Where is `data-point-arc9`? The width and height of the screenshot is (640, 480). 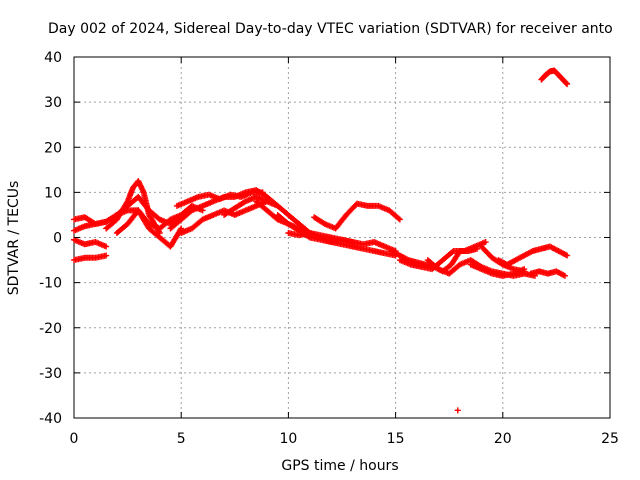 data-point-arc9 is located at coordinates (262, 192).